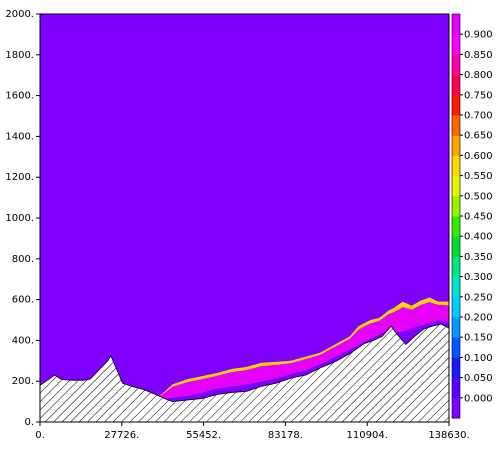  What do you see at coordinates (478, 378) in the screenshot?
I see `colorbar-tick-label: 0.050` at bounding box center [478, 378].